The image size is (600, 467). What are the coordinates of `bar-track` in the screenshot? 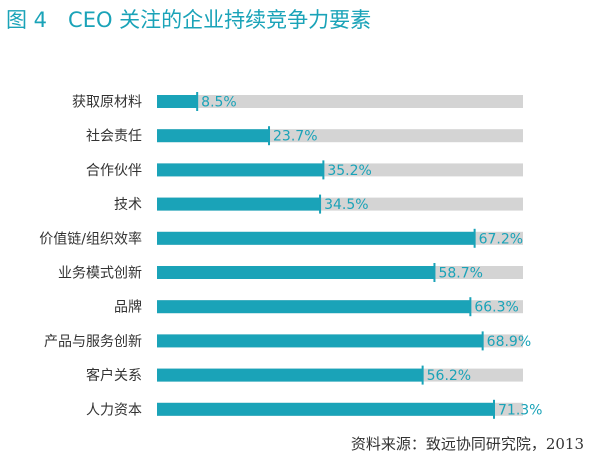 It's located at (340, 101).